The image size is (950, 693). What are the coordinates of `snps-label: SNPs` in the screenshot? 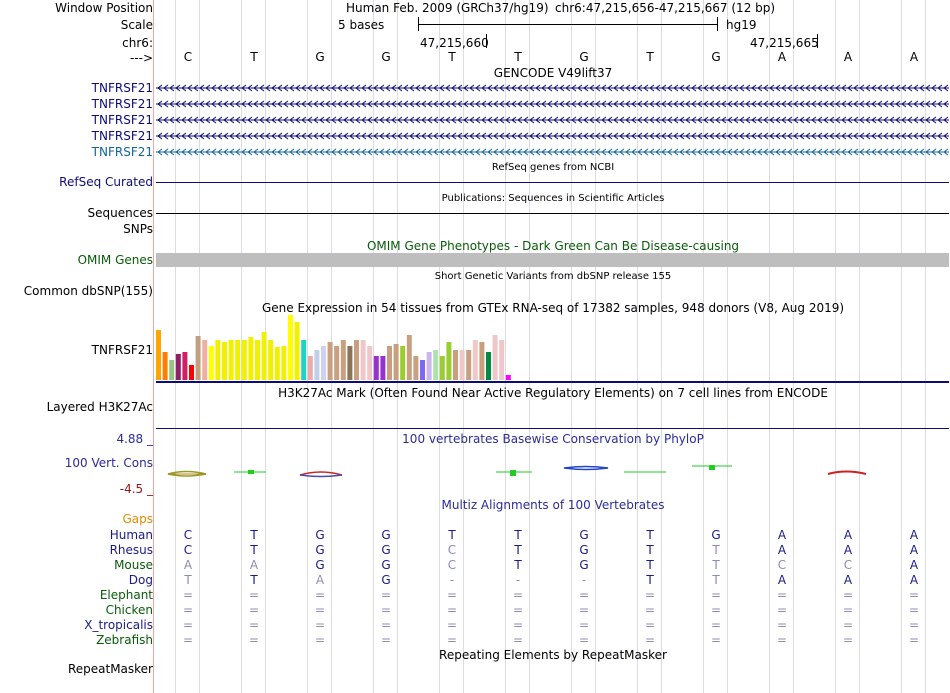 It's located at (138, 229).